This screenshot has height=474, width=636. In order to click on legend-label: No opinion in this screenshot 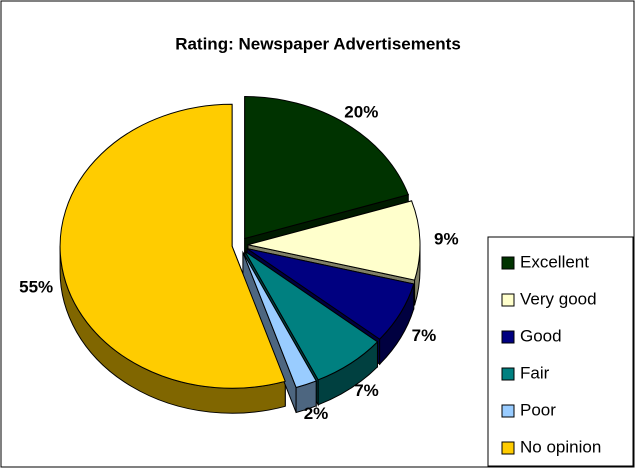, I will do `click(560, 446)`.